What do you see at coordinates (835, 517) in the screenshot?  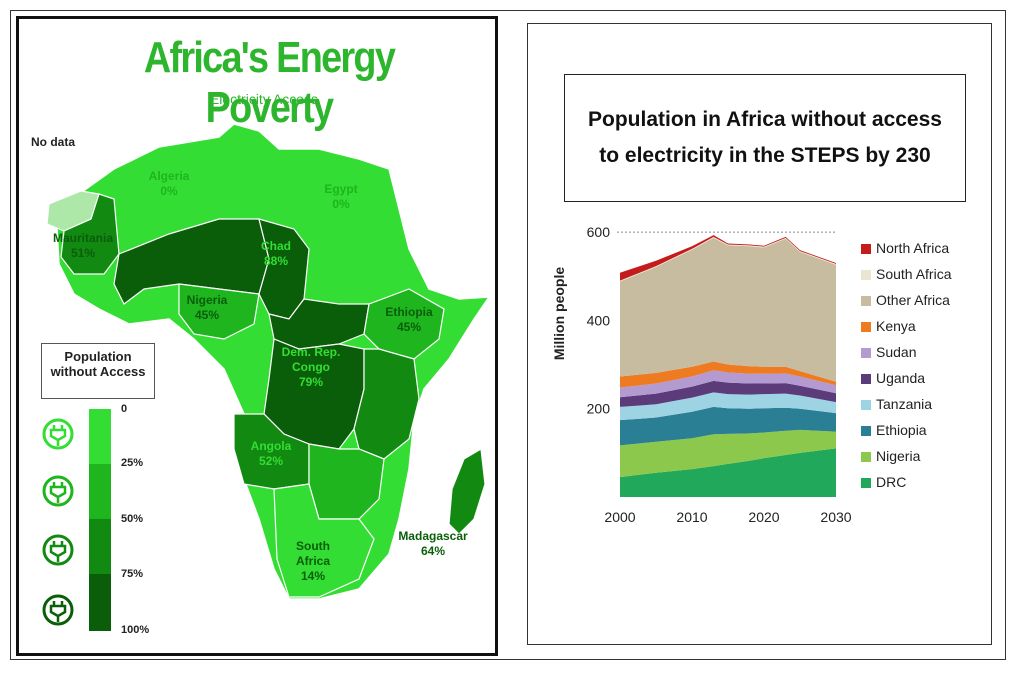 I see `x-tick-label: 2030` at bounding box center [835, 517].